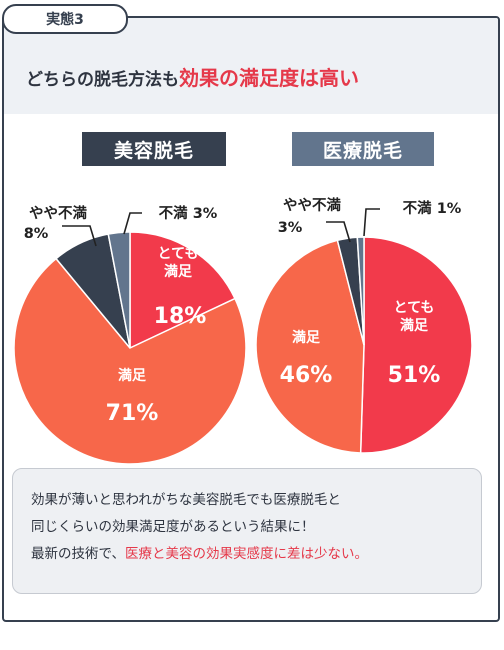  Describe the element at coordinates (363, 149) in the screenshot. I see `chart-title-medical: 医療脱毛` at that location.